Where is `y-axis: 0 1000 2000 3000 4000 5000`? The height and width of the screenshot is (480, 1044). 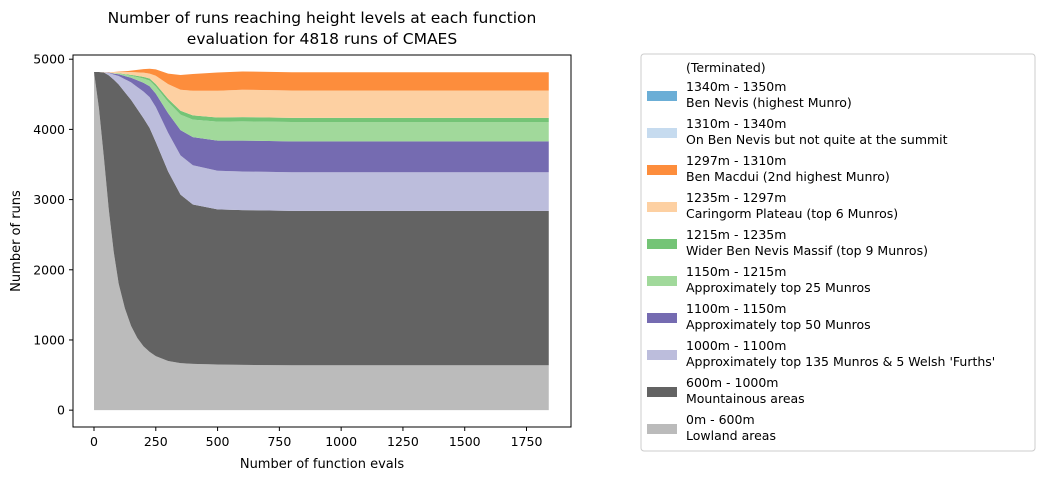 y-axis: 0 1000 2000 3000 4000 5000 is located at coordinates (53, 235).